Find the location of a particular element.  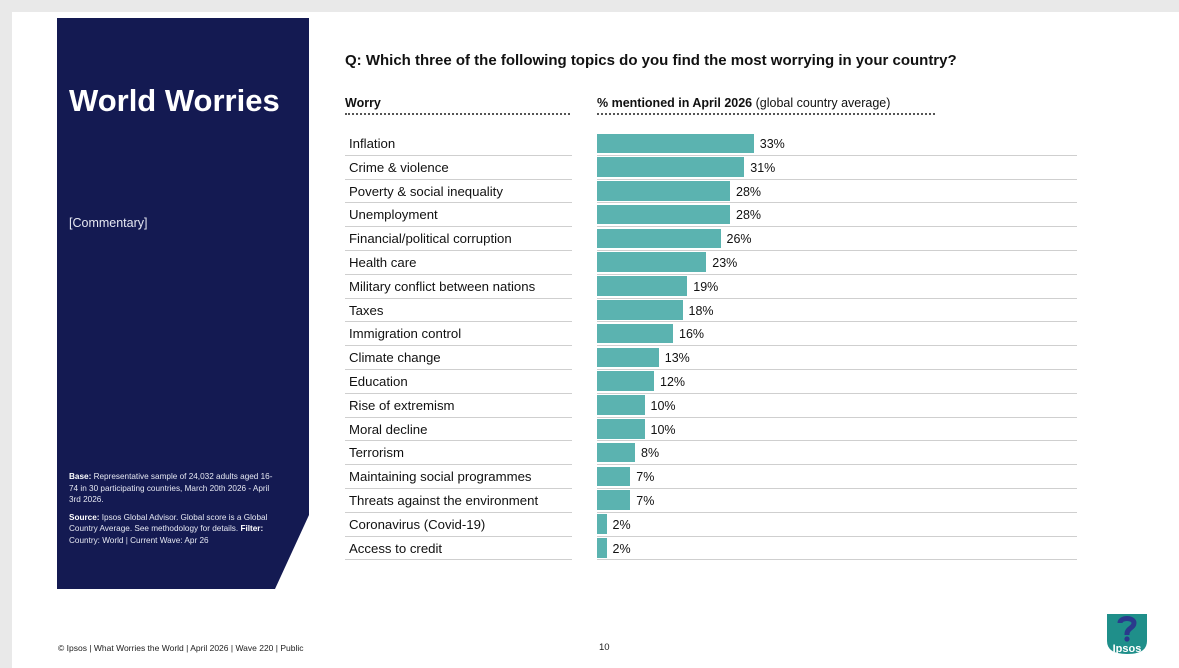

bar-value-label: 10% is located at coordinates (663, 429).